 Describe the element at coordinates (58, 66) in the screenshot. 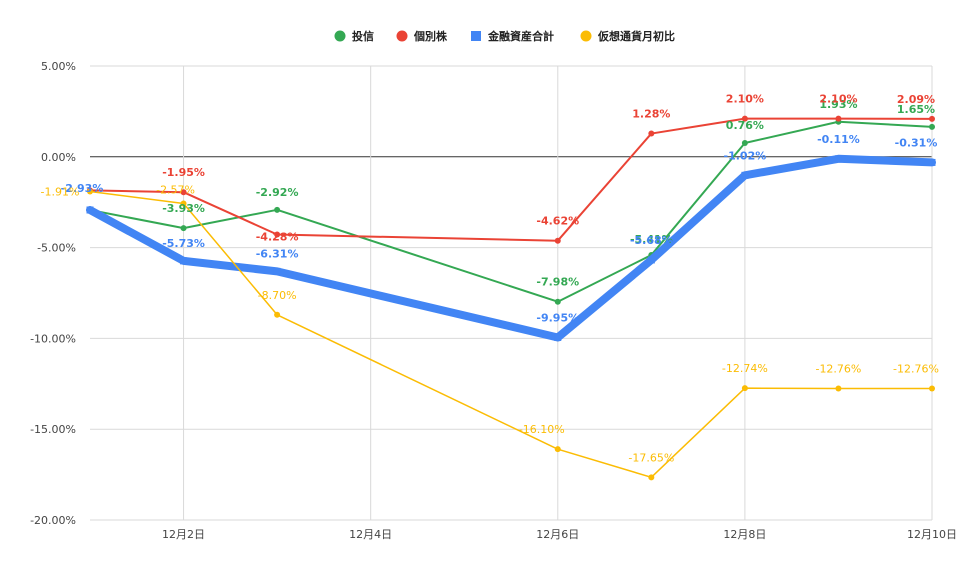

I see `y-tick-label: 5.00%` at that location.